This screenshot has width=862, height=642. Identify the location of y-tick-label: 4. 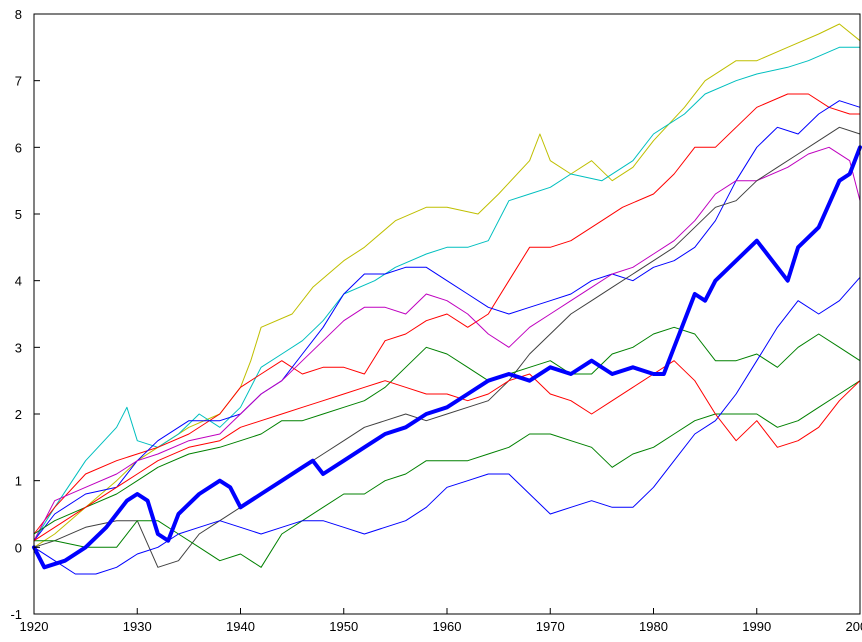
(18, 281).